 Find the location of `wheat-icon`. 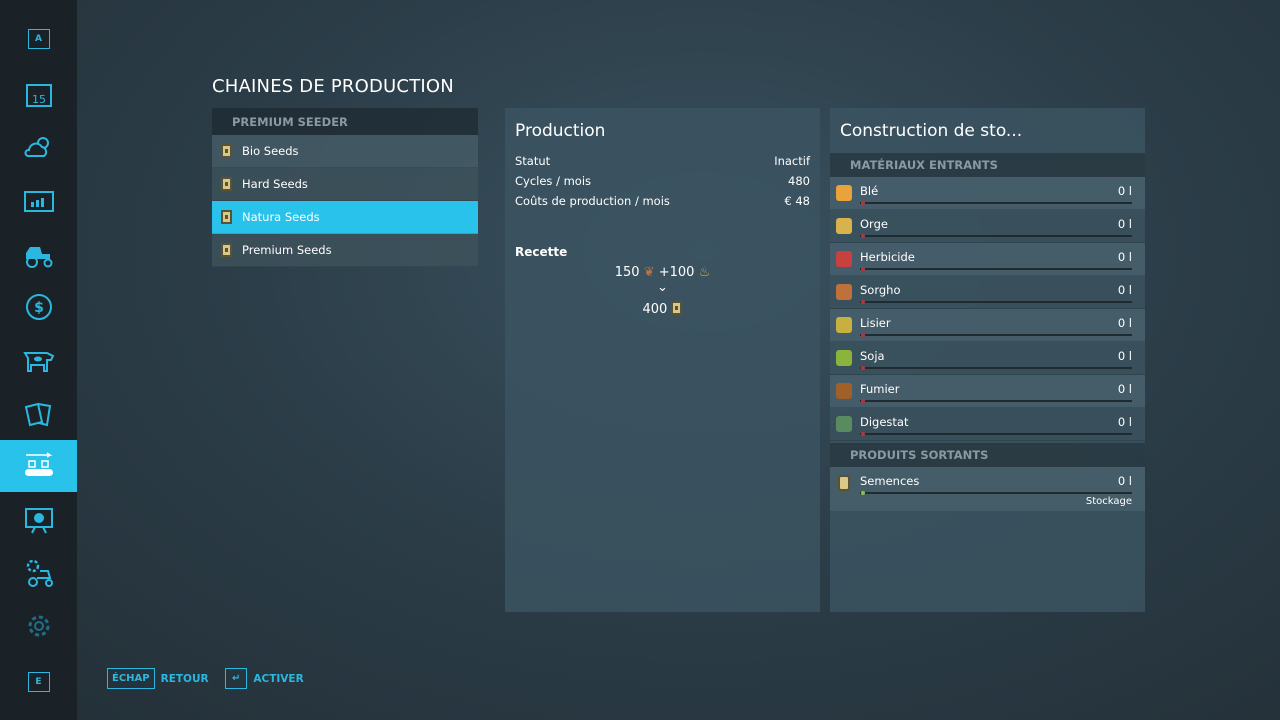

wheat-icon is located at coordinates (844, 193).